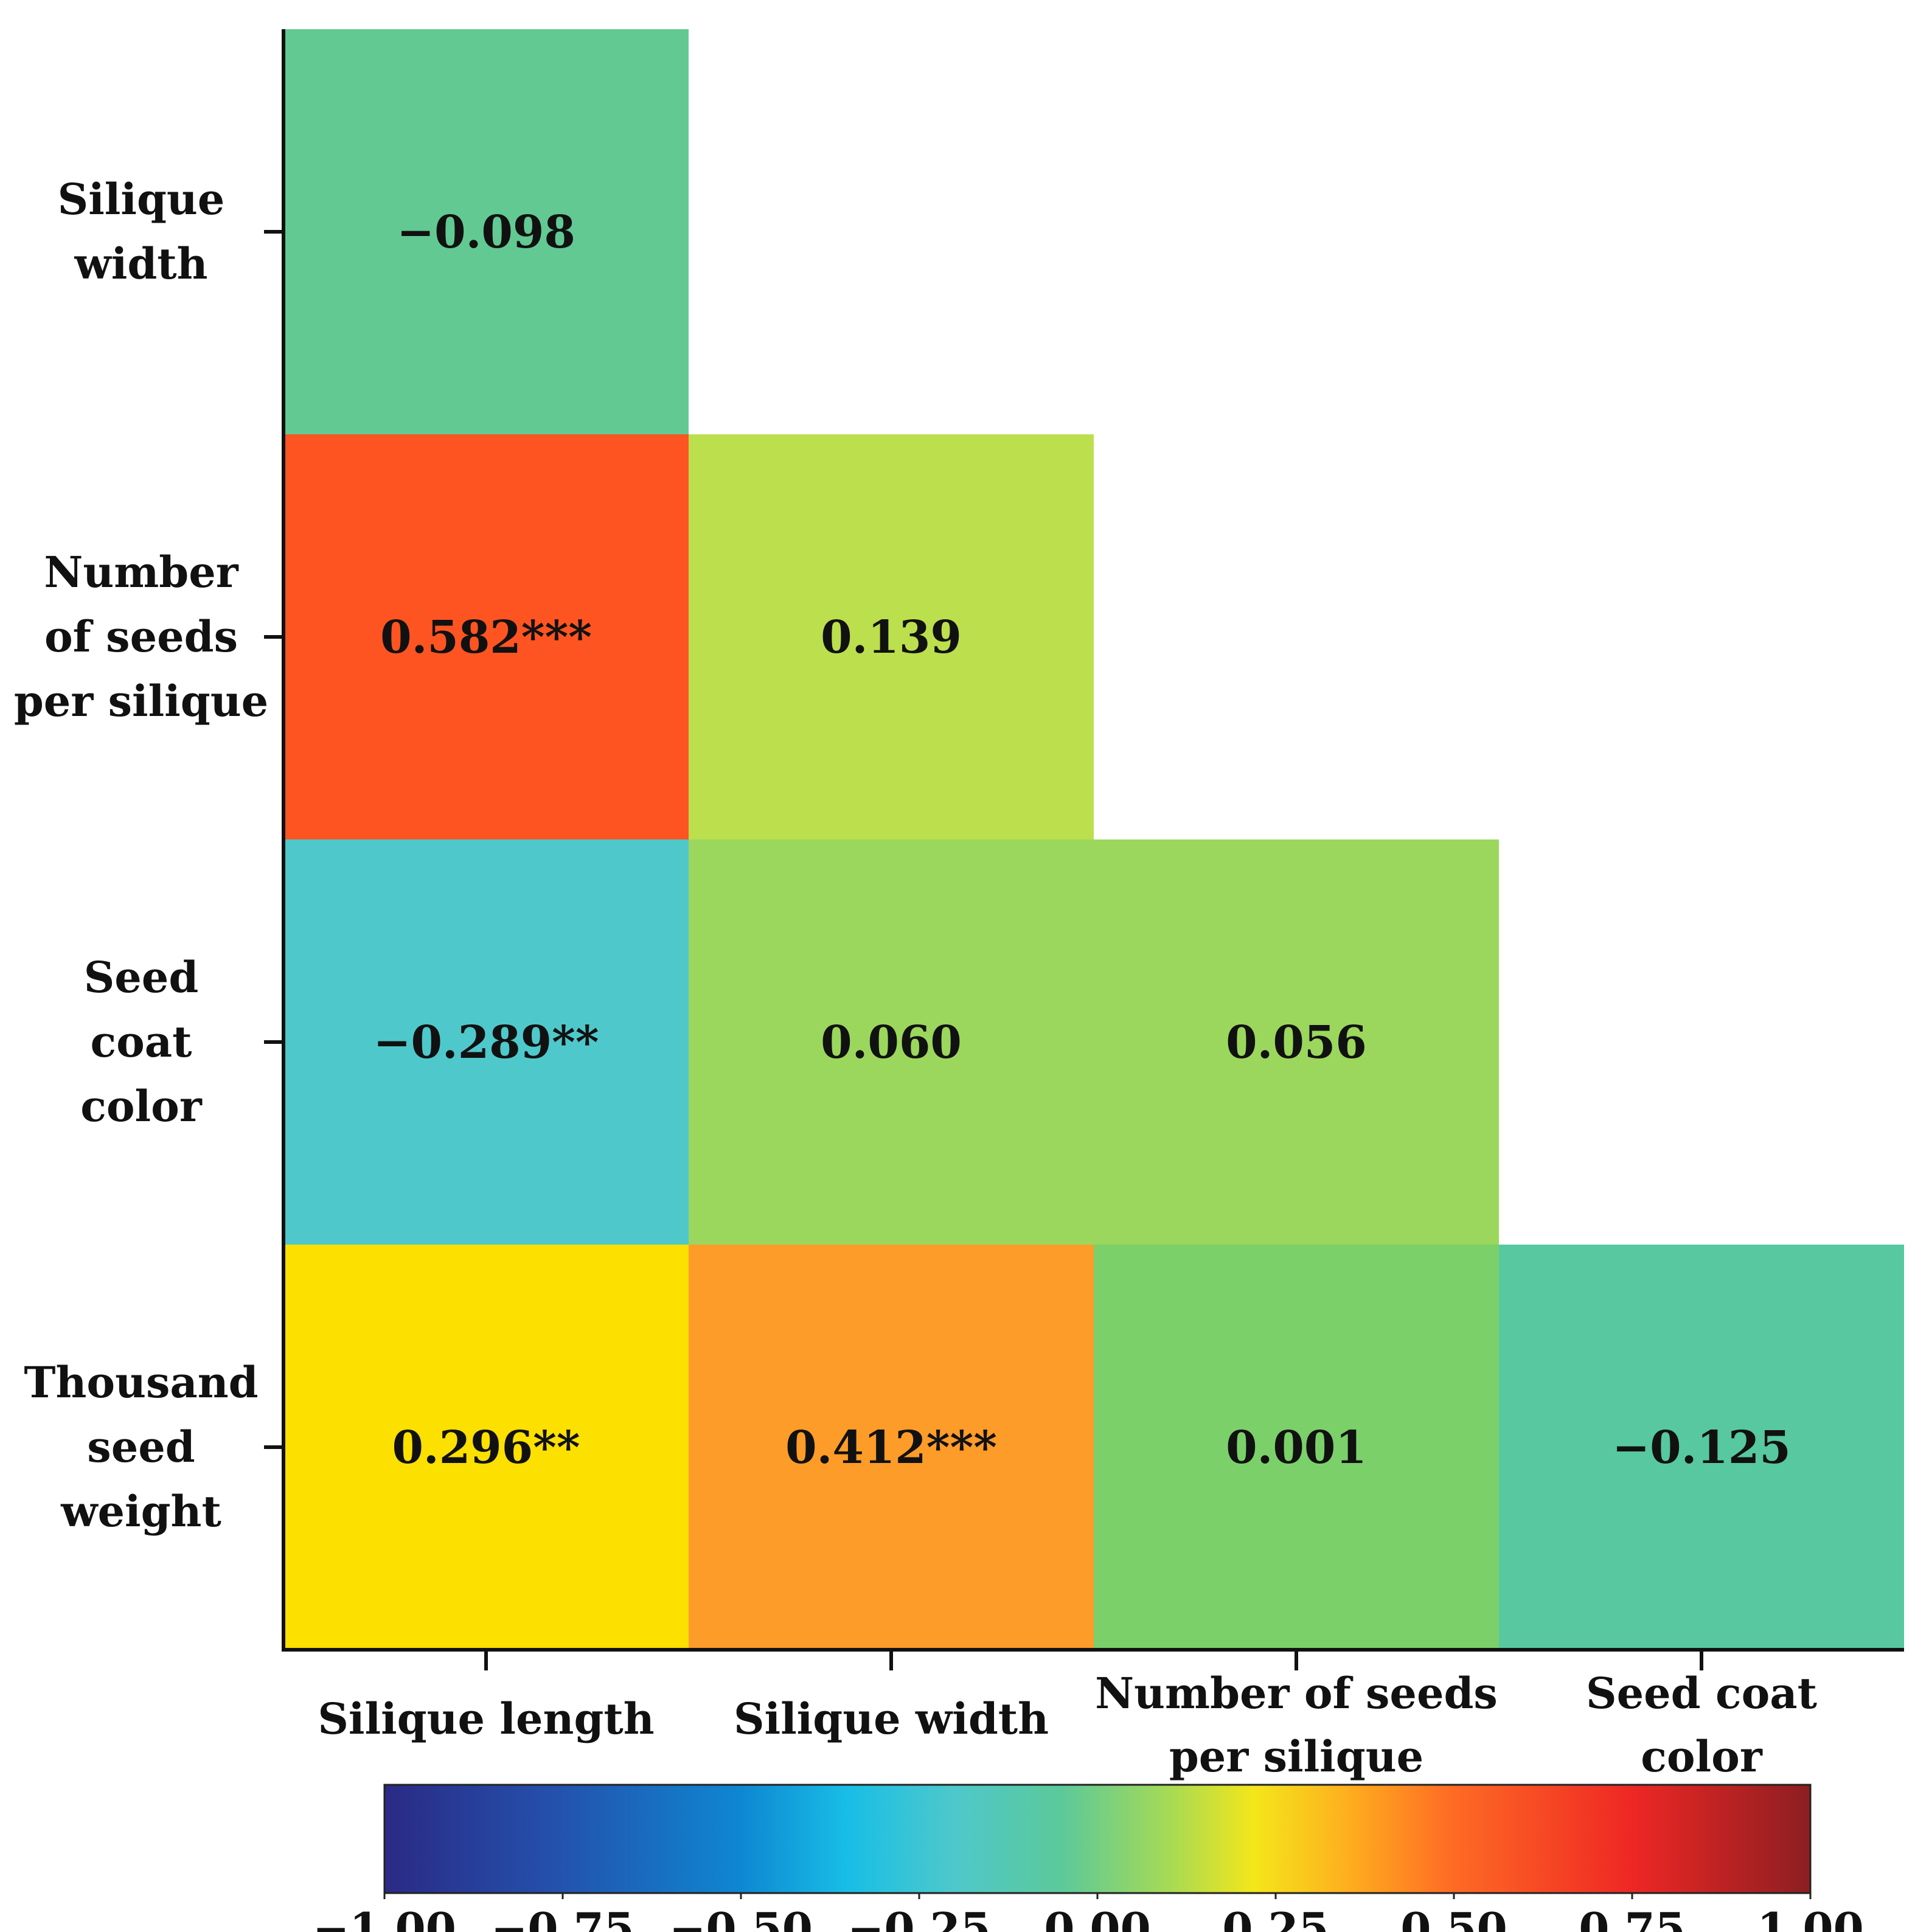 The height and width of the screenshot is (1932, 1929). Describe the element at coordinates (141, 199) in the screenshot. I see `row-label: Silique` at that location.